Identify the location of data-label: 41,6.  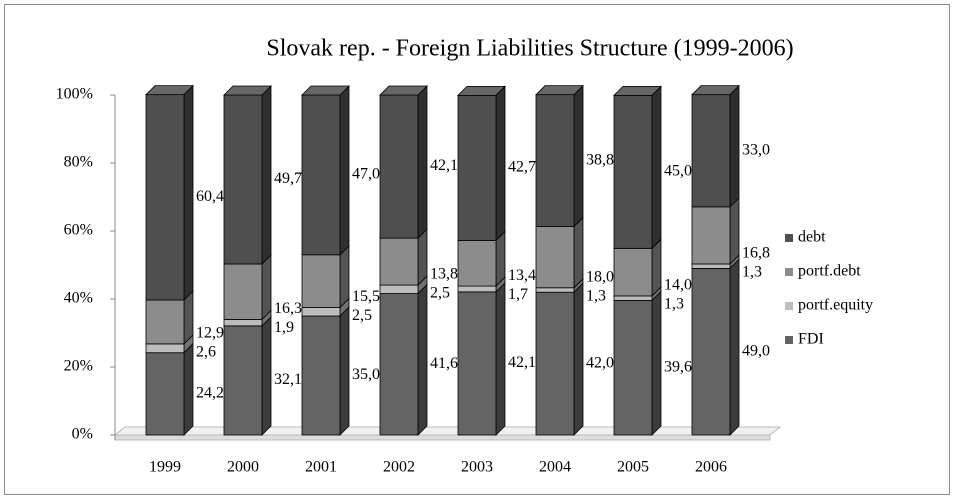
(444, 363).